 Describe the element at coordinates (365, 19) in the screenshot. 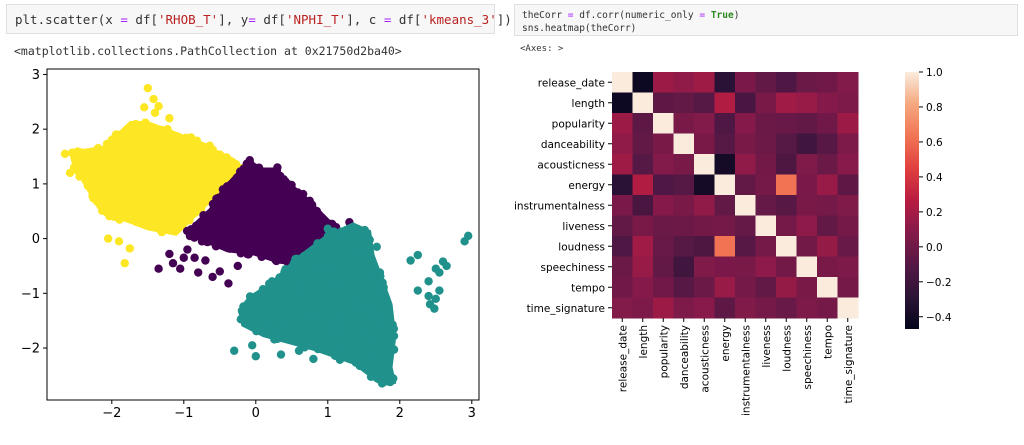

I see `code-token: ], c` at that location.